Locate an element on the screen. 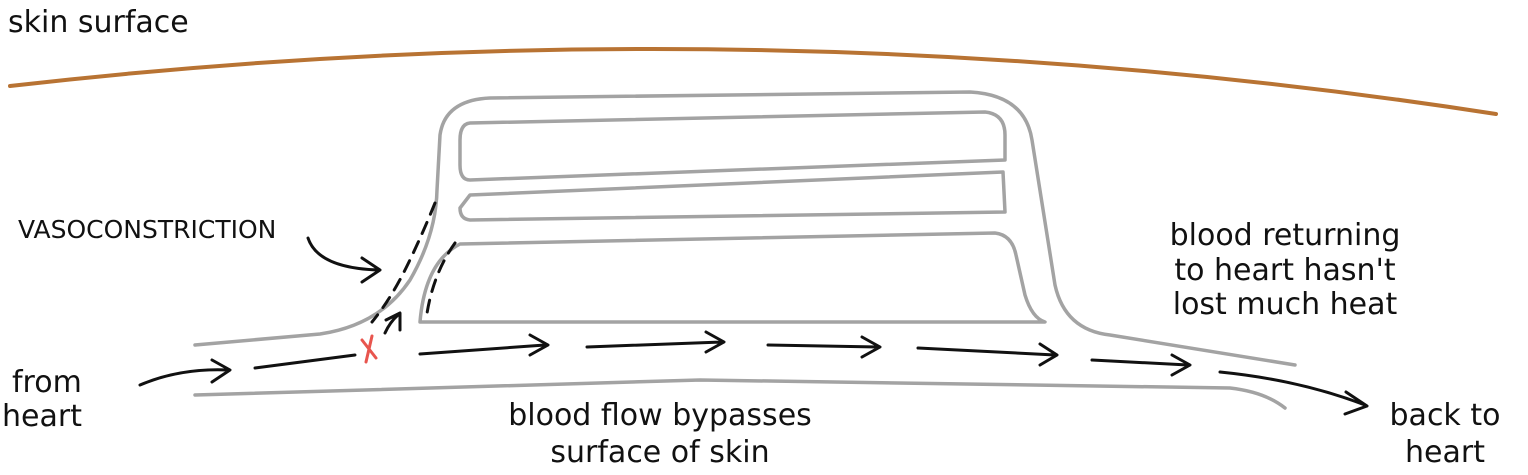  bypass-note: blood flow bypasses is located at coordinates (660, 415).